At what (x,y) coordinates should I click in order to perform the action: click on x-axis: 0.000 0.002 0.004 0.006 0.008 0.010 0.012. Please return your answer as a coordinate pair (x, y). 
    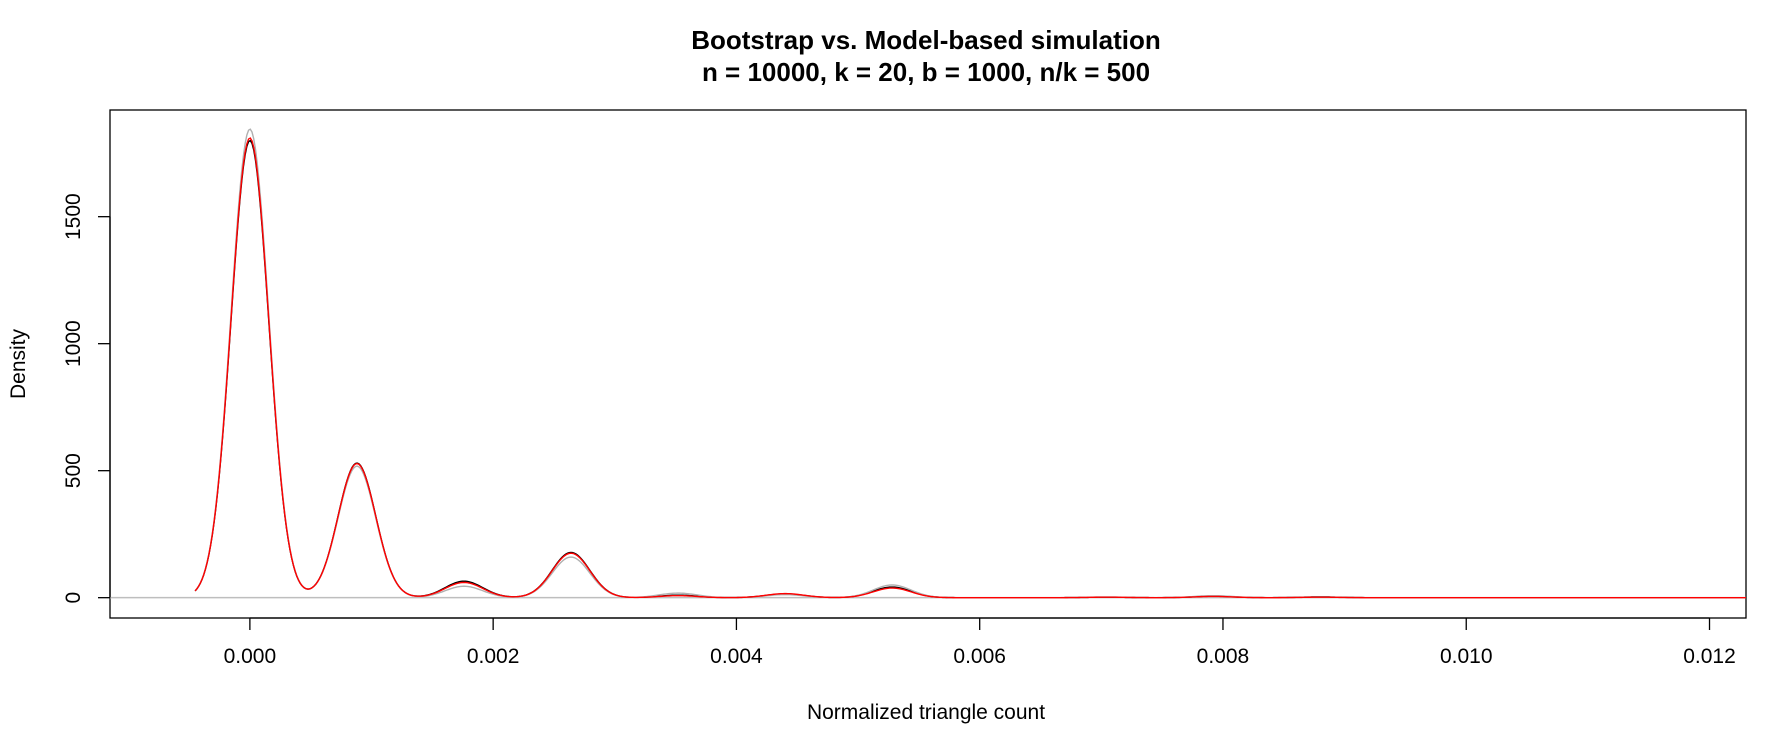
    Looking at the image, I should click on (980, 642).